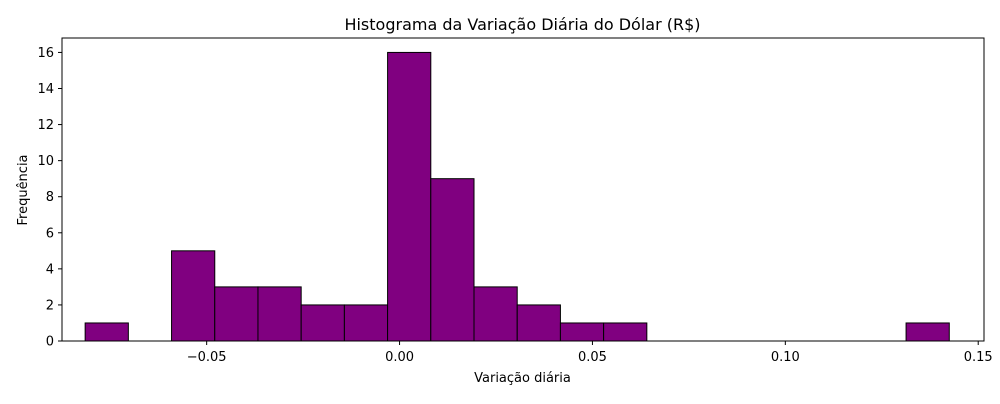  I want to click on y-tick-label: 10, so click(45, 161).